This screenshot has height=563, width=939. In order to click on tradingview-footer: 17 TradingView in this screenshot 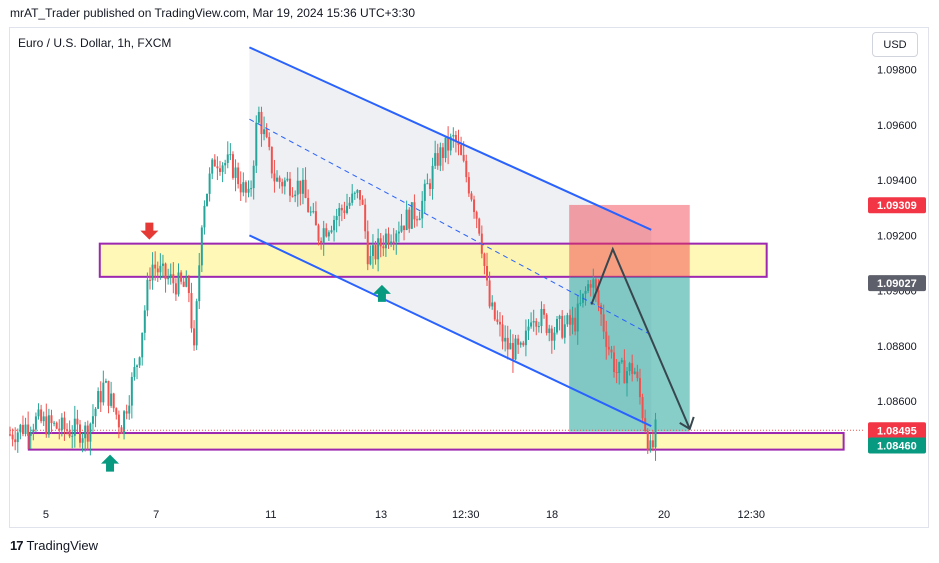, I will do `click(54, 545)`.